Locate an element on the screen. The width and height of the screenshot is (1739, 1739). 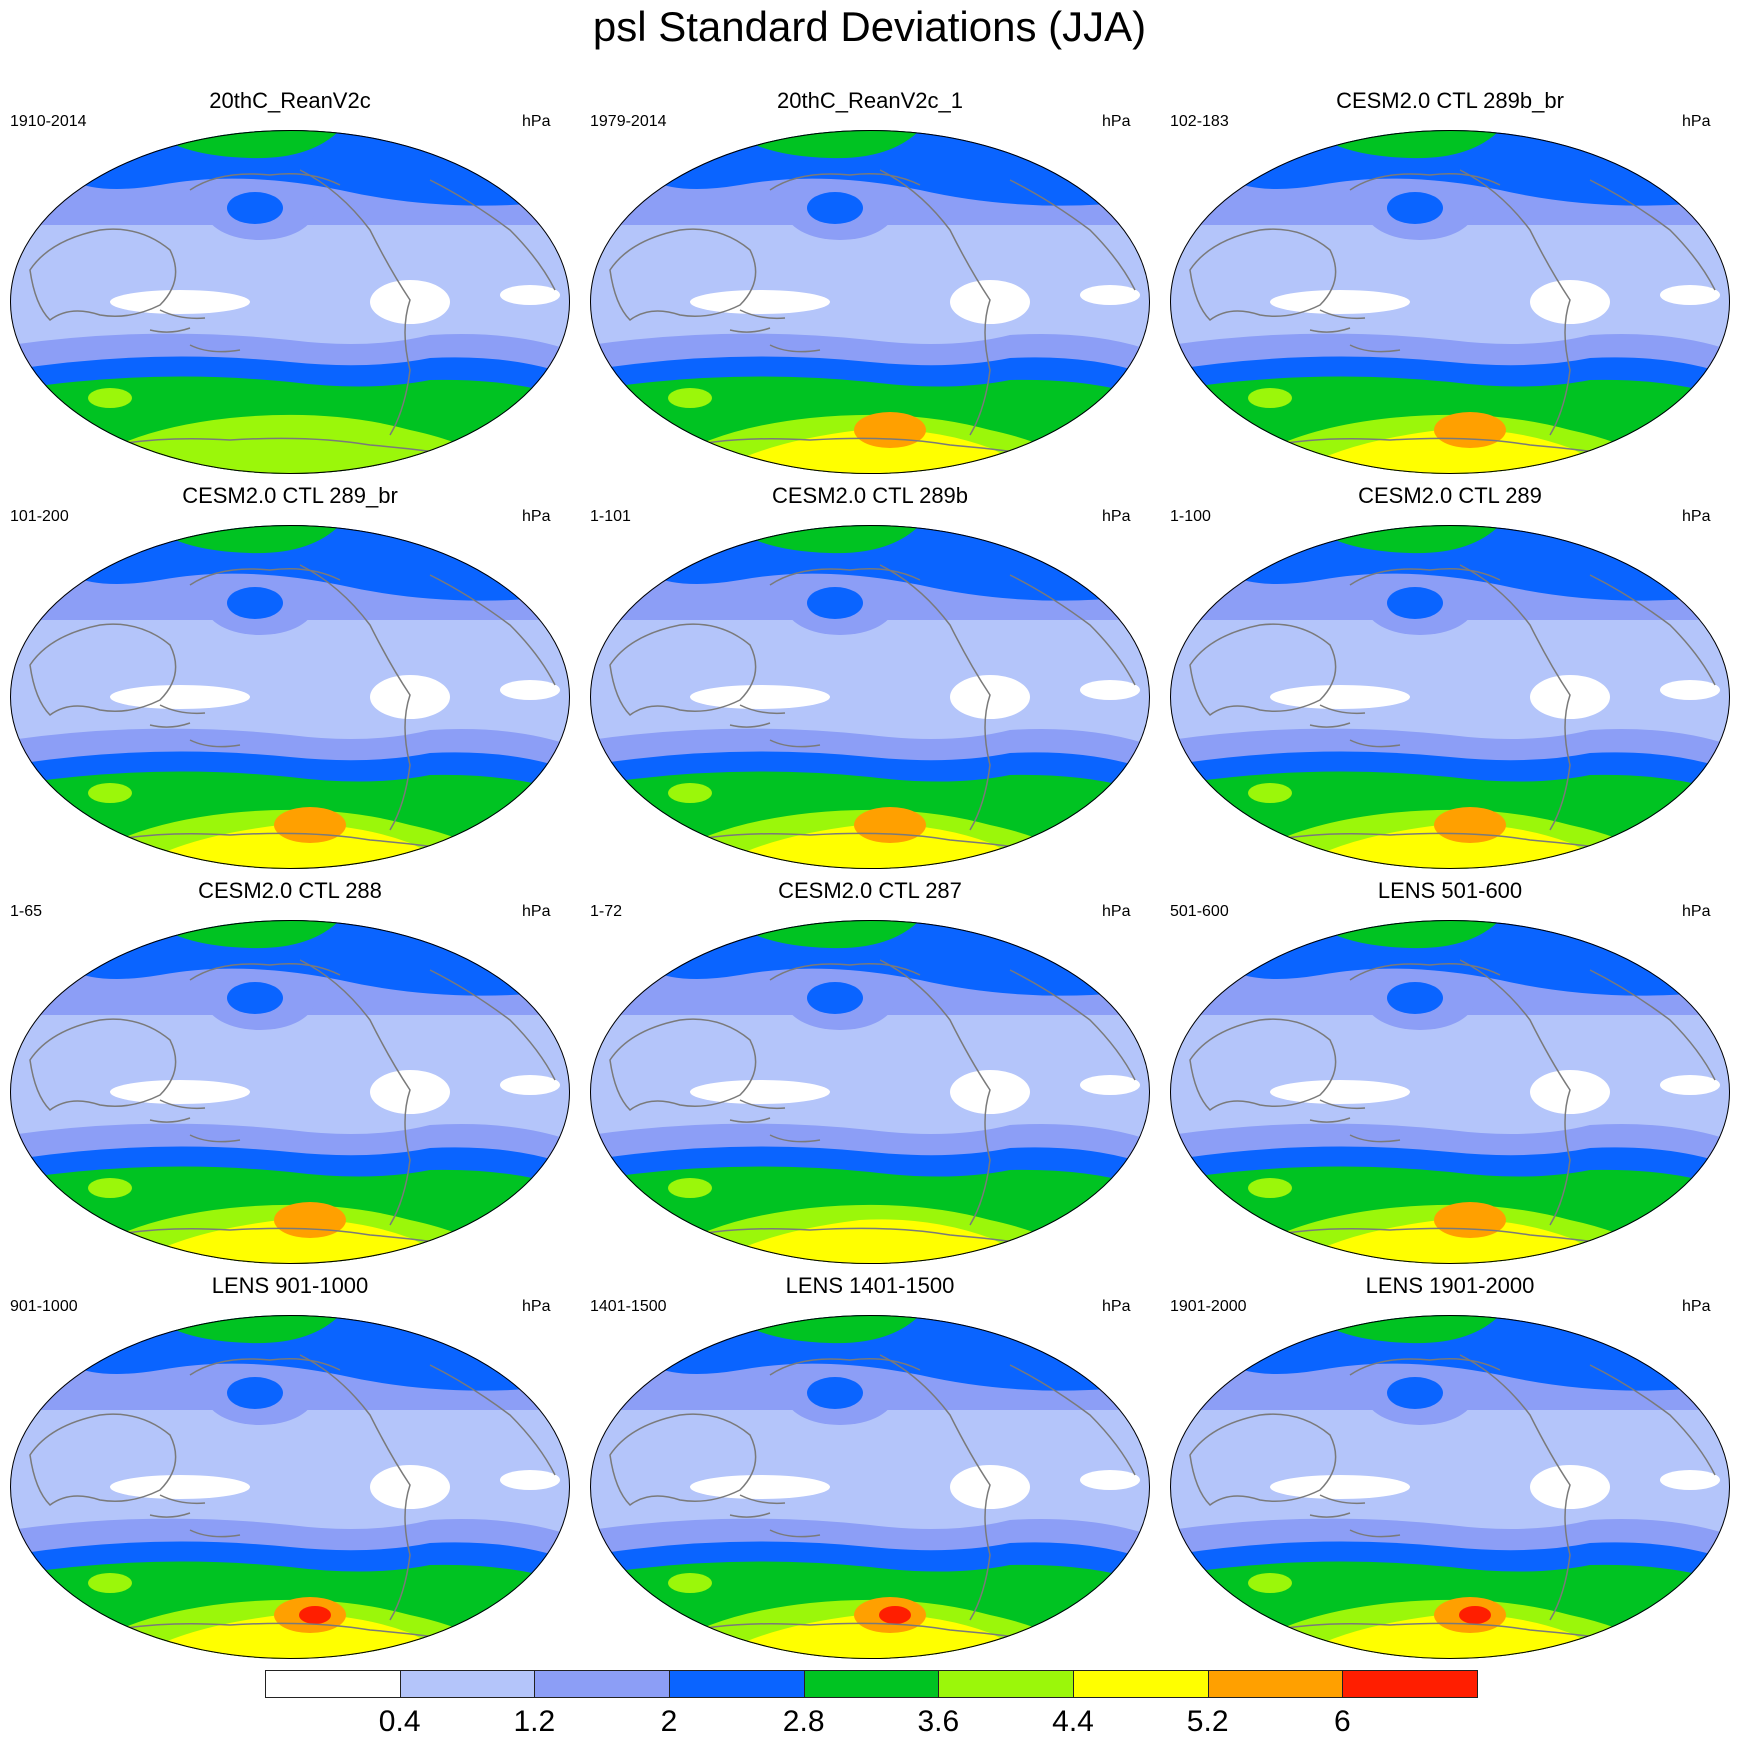
map-panel: CESM2.0 CTL 288 1-65 hPa is located at coordinates (290, 1067).